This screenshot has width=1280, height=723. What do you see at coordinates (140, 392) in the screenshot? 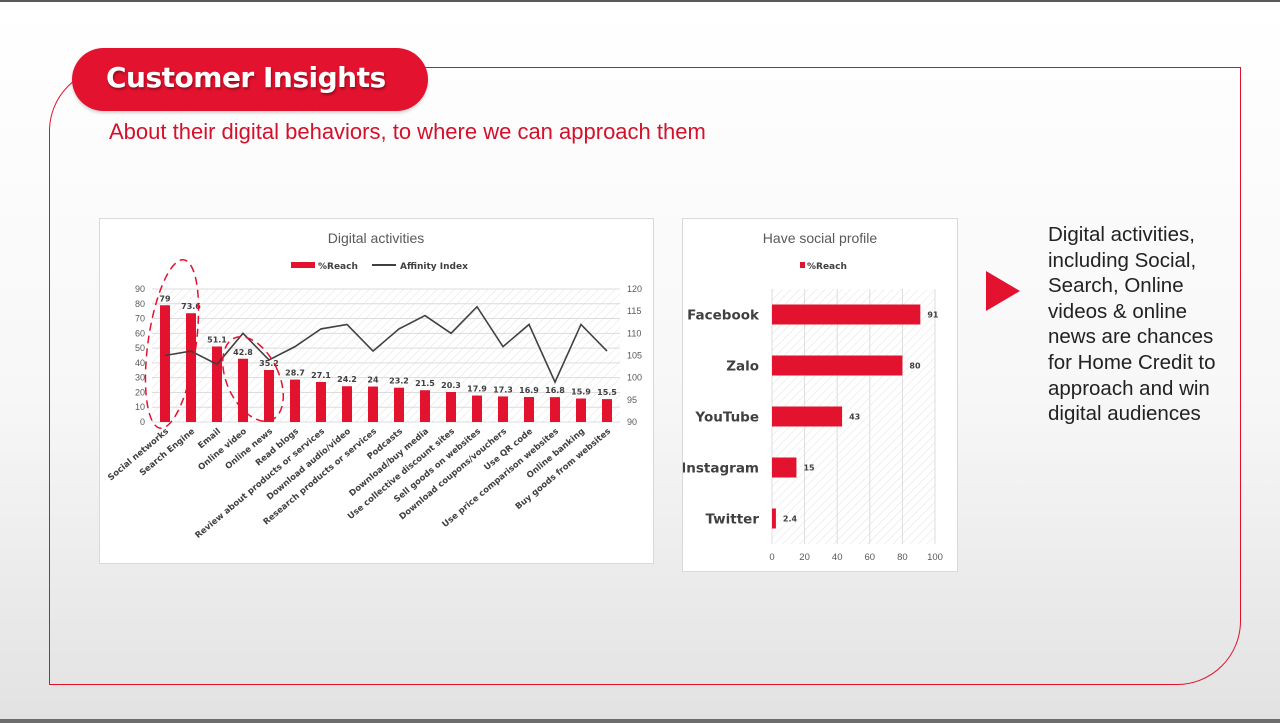
I see `y-tick-label: 20` at bounding box center [140, 392].